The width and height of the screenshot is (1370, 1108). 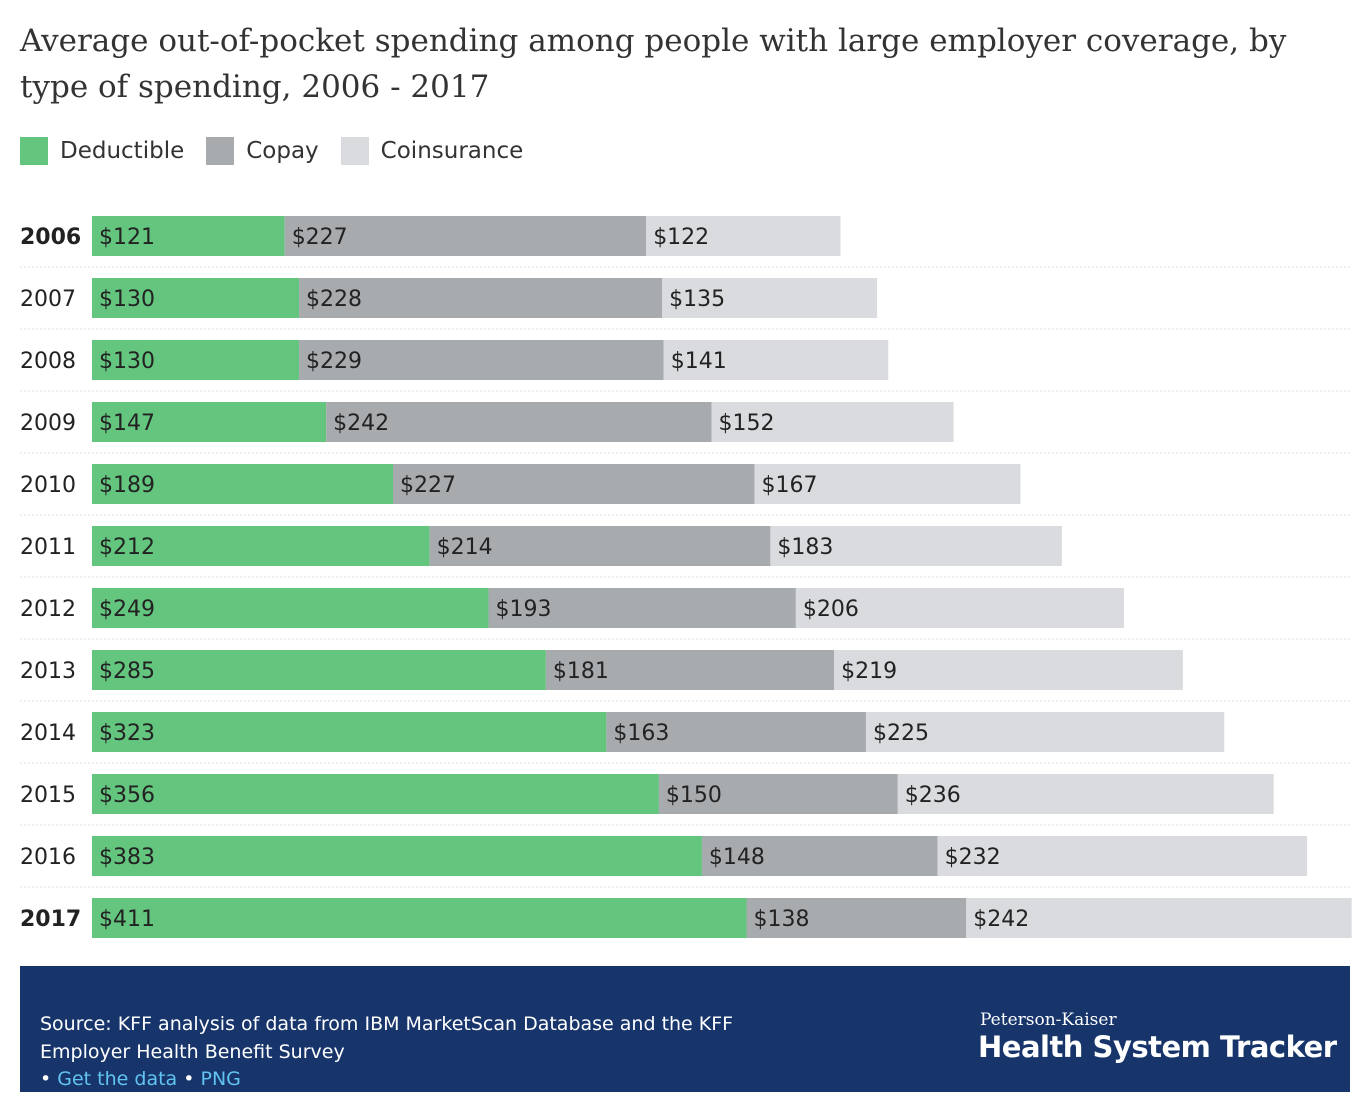 I want to click on year-label: 2010, so click(x=48, y=485).